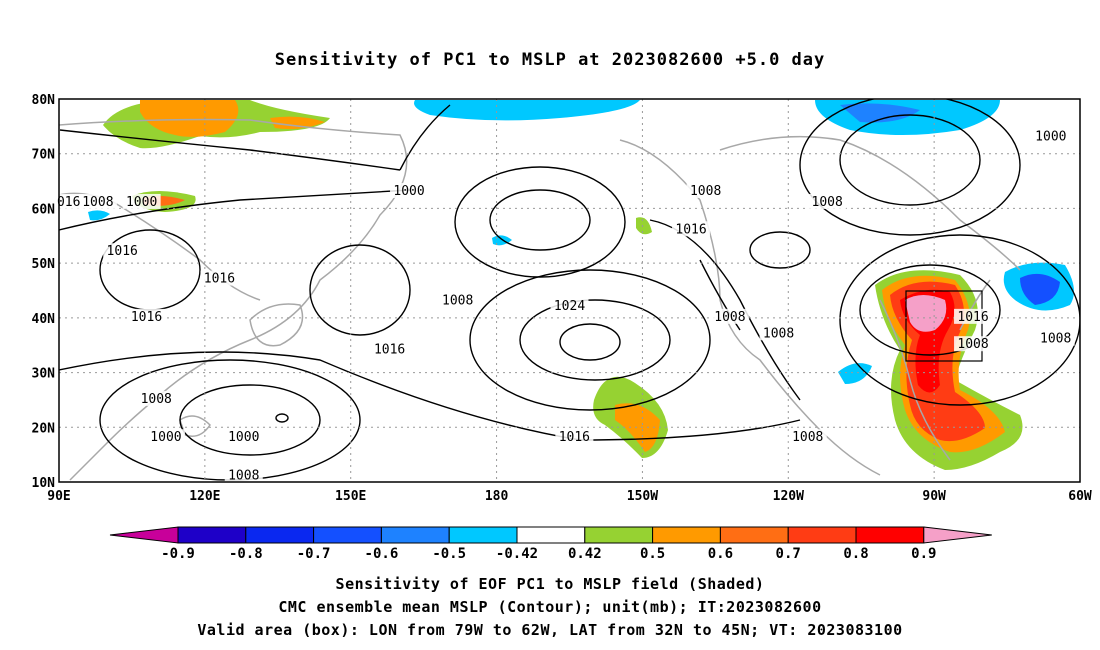  I want to click on contour-label: 016, so click(68, 202).